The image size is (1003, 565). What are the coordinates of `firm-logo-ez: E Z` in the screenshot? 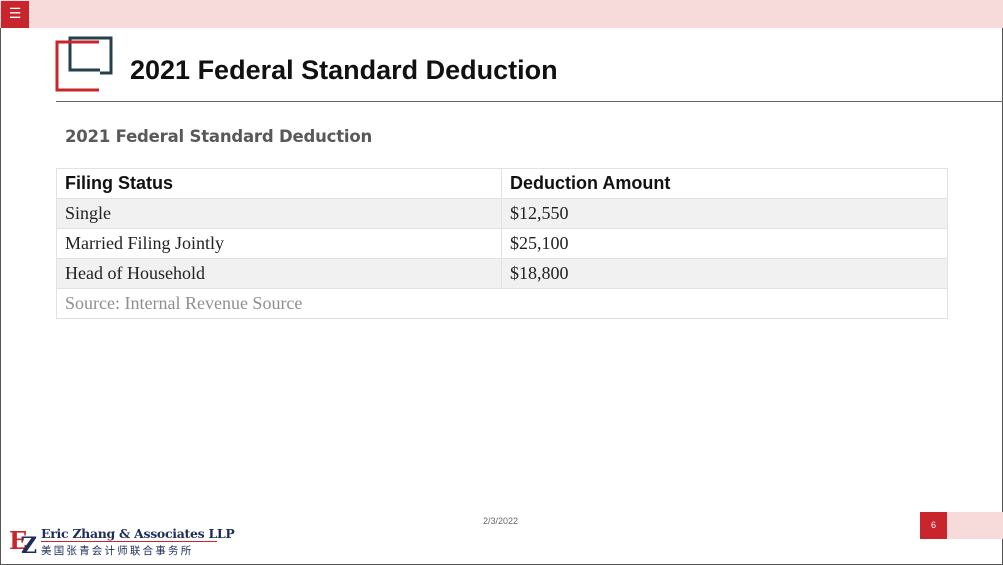 It's located at (23, 540).